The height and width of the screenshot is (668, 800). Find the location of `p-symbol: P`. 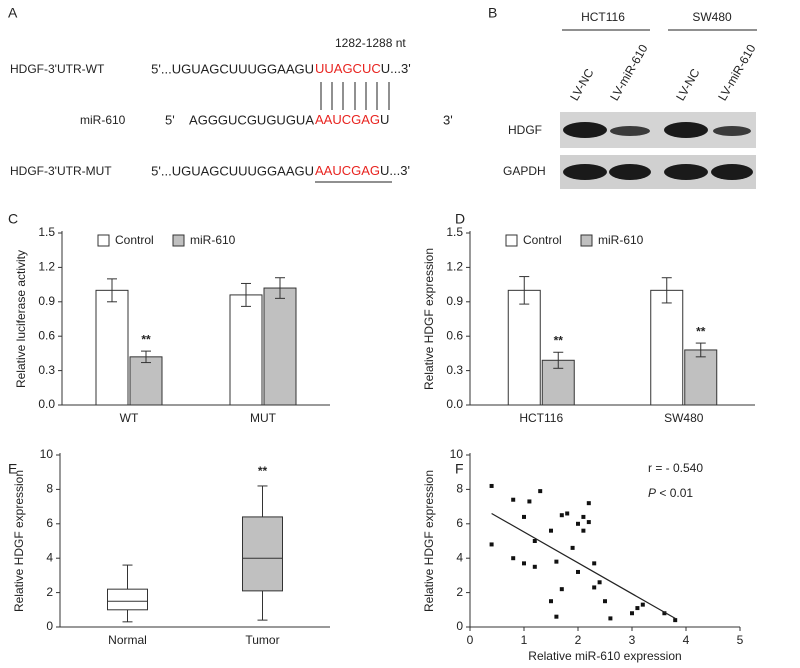

p-symbol: P is located at coordinates (652, 493).